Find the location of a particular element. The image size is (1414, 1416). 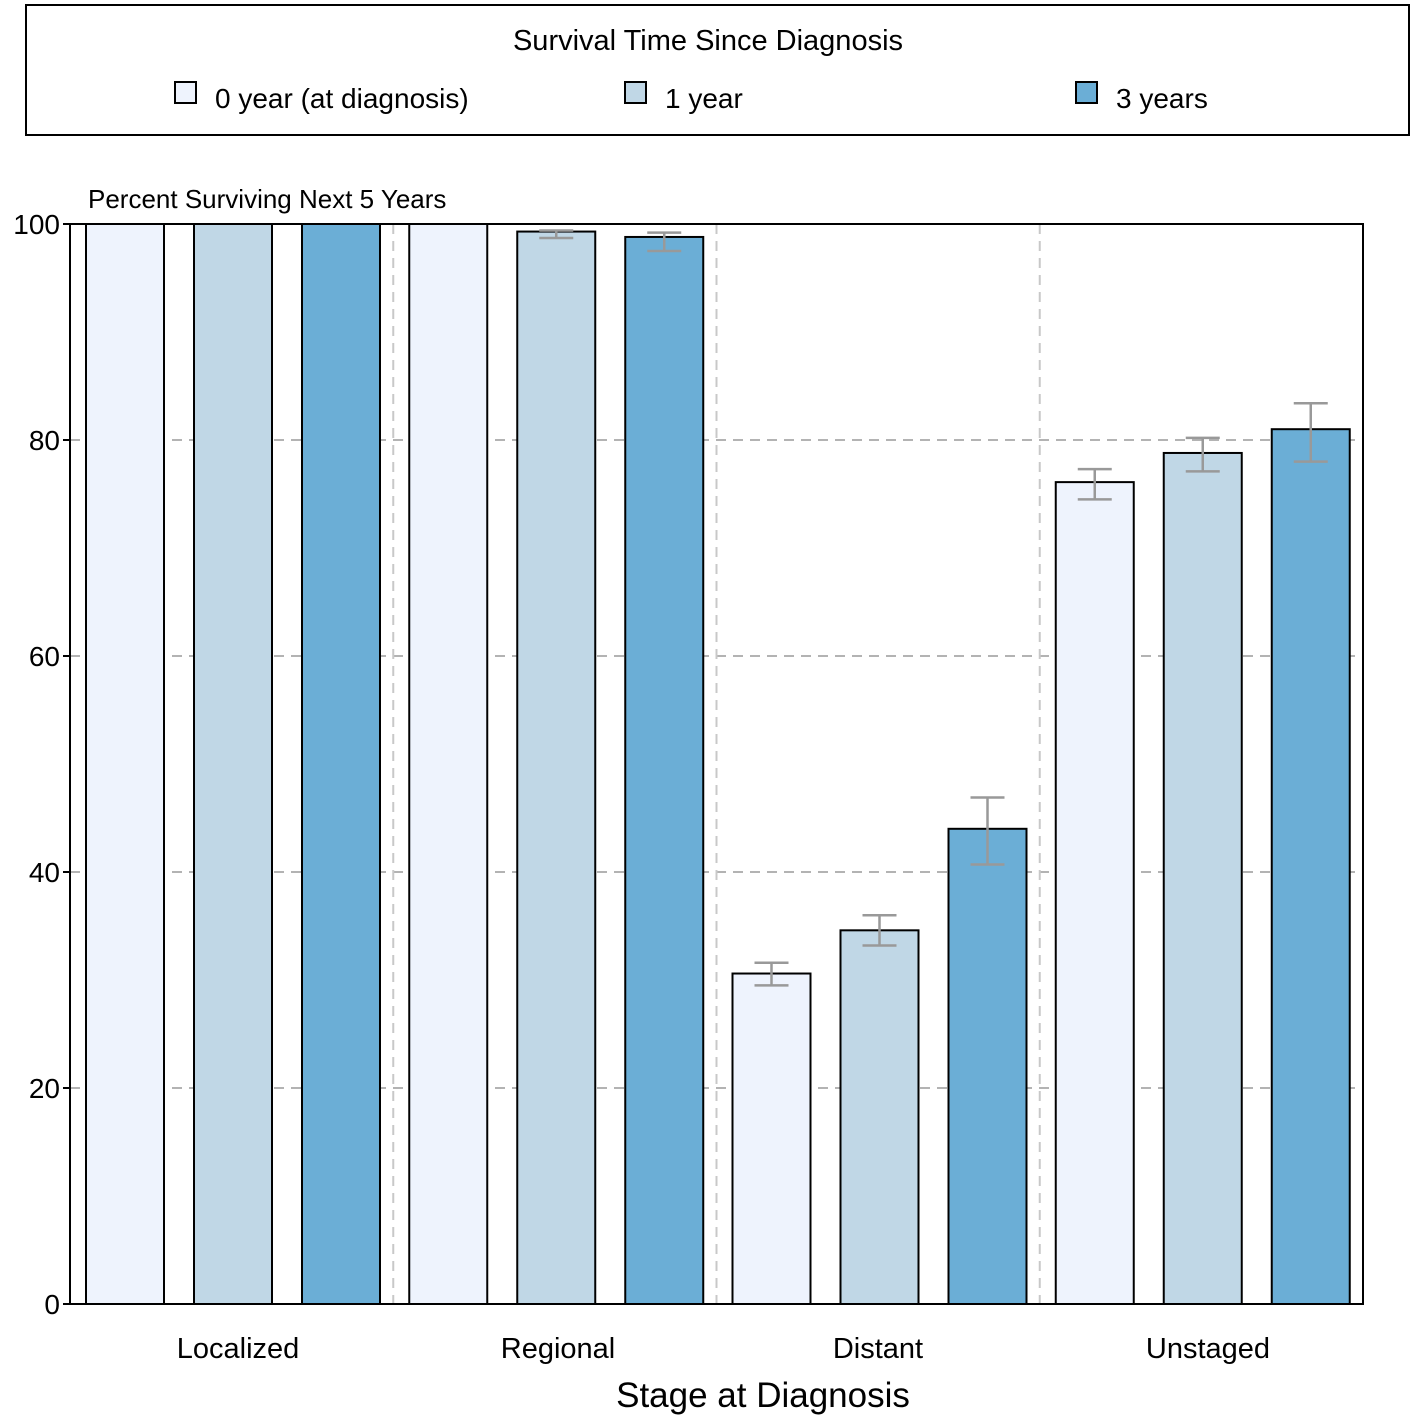

y-tick-label: 20 is located at coordinates (44, 1088).